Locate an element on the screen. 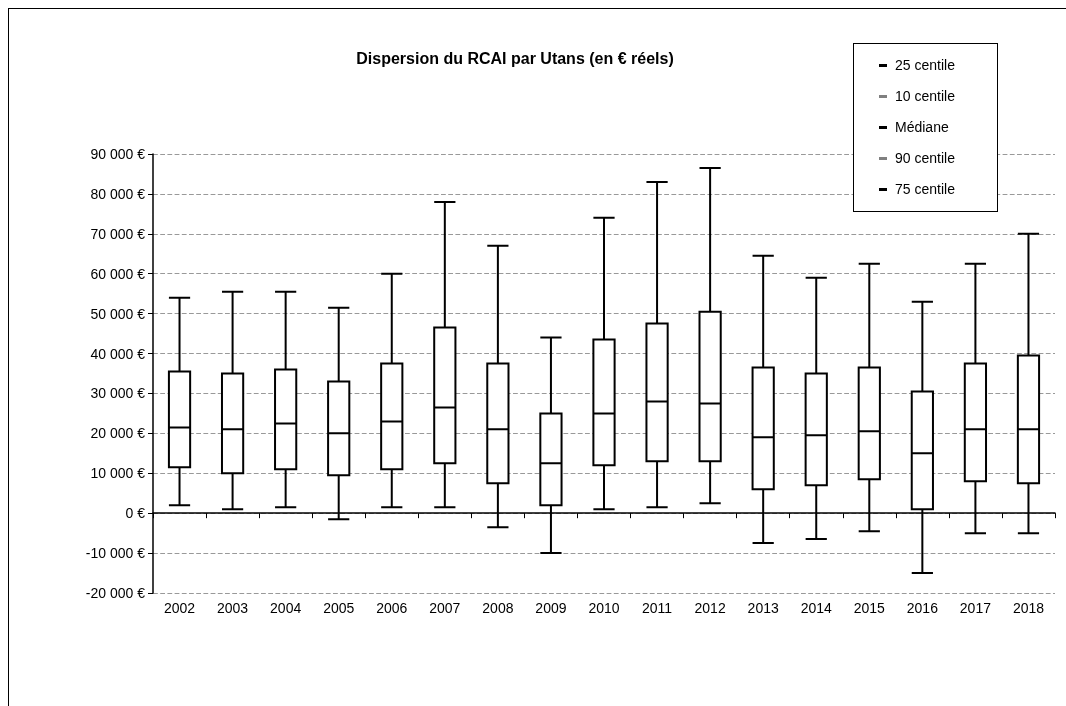  y-tick-label: 0 € is located at coordinates (135, 513).